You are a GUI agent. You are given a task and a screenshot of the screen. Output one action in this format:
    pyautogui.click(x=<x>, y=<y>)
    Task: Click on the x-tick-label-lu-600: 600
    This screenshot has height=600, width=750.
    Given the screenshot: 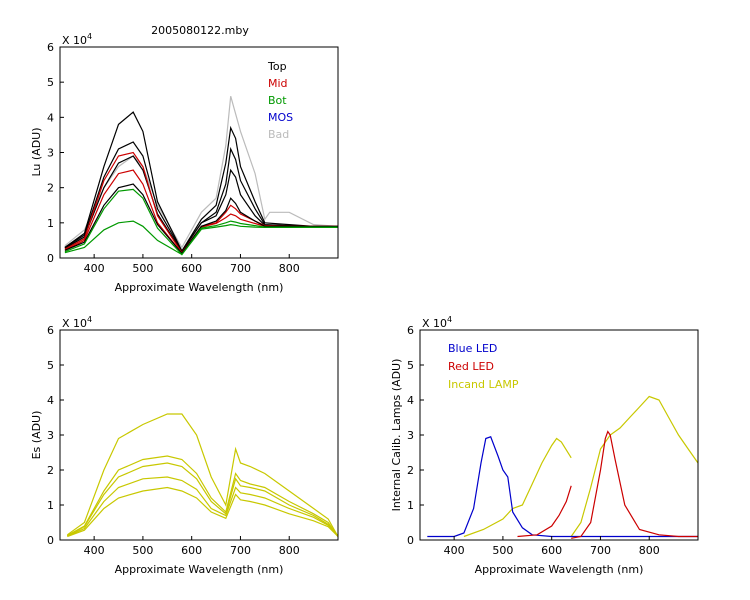 What is the action you would take?
    pyautogui.click(x=191, y=268)
    